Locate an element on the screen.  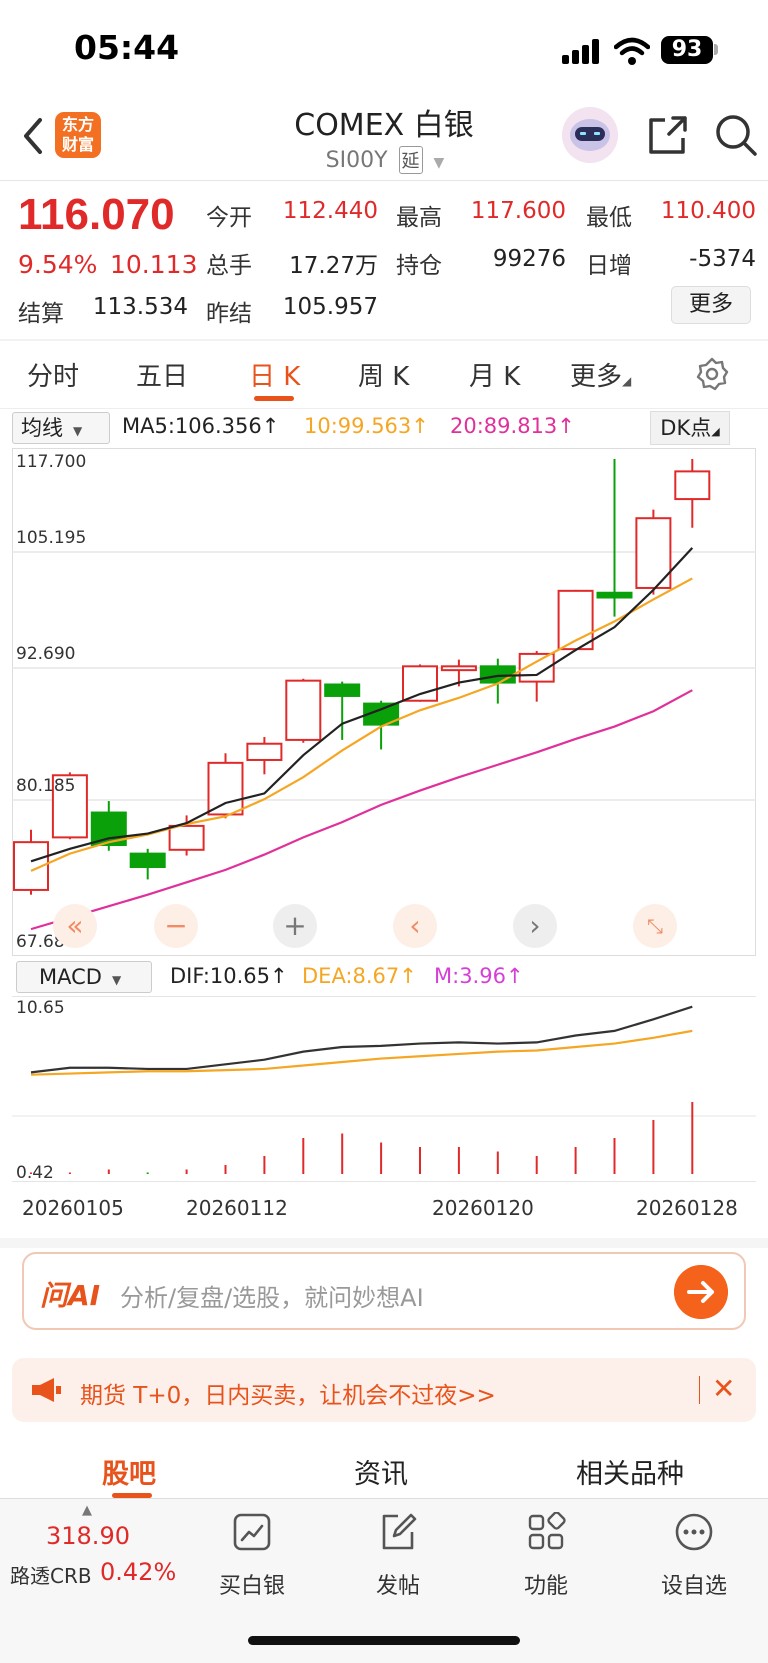
add-watchlist-label: 设自选 is located at coordinates (693, 1586).